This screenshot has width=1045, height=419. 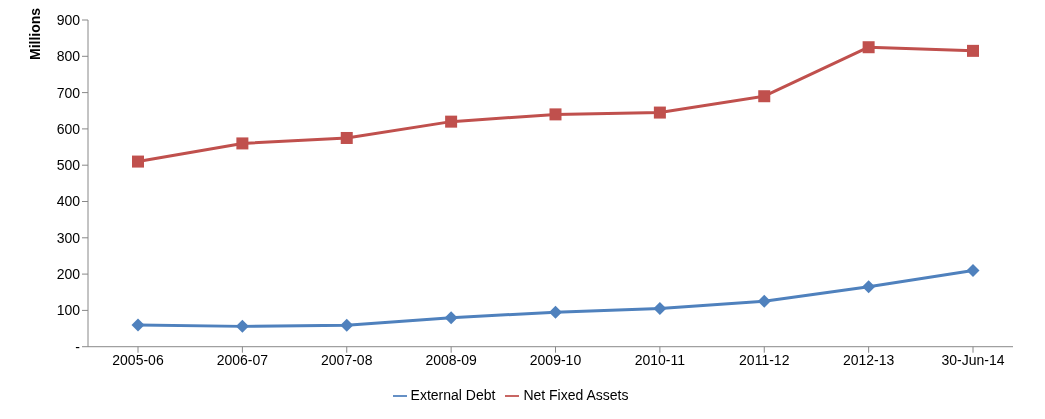 What do you see at coordinates (78, 346) in the screenshot?
I see `y-tick-label: -` at bounding box center [78, 346].